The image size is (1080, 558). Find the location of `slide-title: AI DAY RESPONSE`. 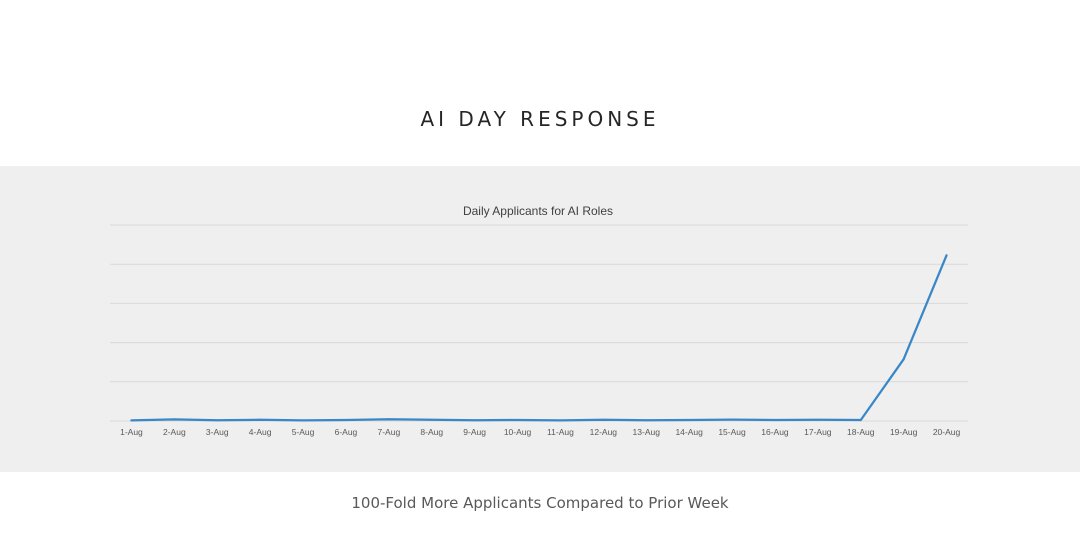

slide-title: AI DAY RESPONSE is located at coordinates (540, 119).